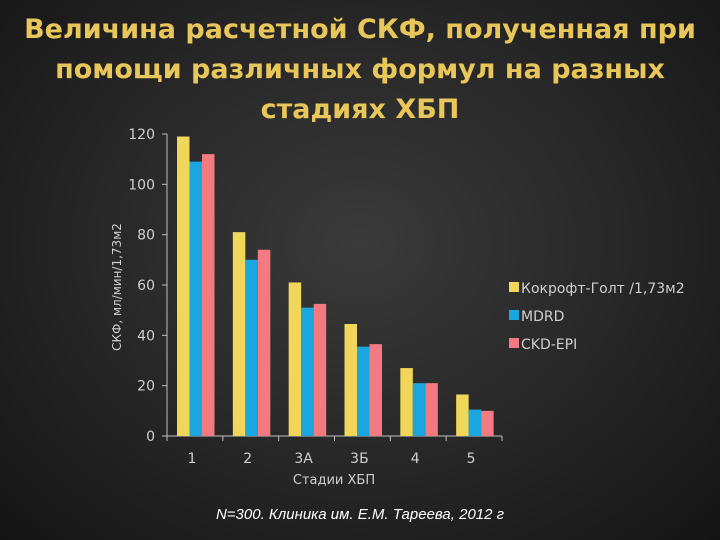 This screenshot has width=720, height=540. I want to click on y-axis-title: СКФ, мл/мин/1,73м2, so click(117, 287).